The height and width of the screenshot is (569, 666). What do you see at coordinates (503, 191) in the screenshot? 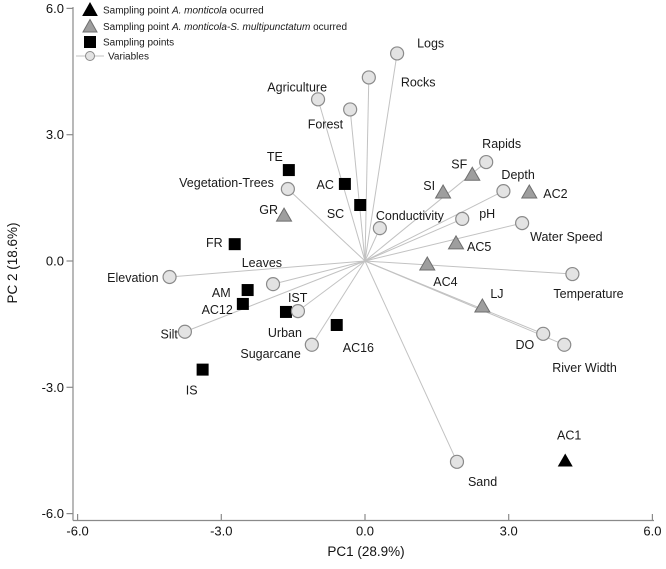
I see `point-marker-depth` at bounding box center [503, 191].